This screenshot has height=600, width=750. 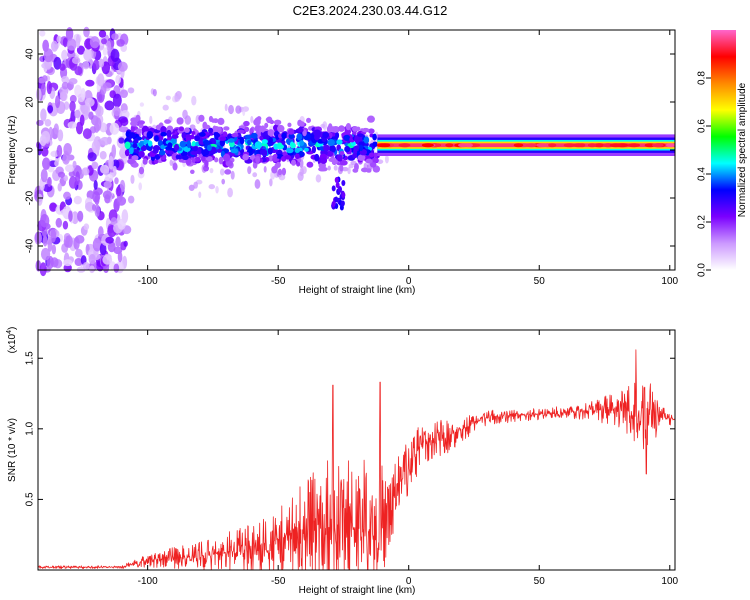 What do you see at coordinates (9, 332) in the screenshot?
I see `snr-scale-exponent: 4` at bounding box center [9, 332].